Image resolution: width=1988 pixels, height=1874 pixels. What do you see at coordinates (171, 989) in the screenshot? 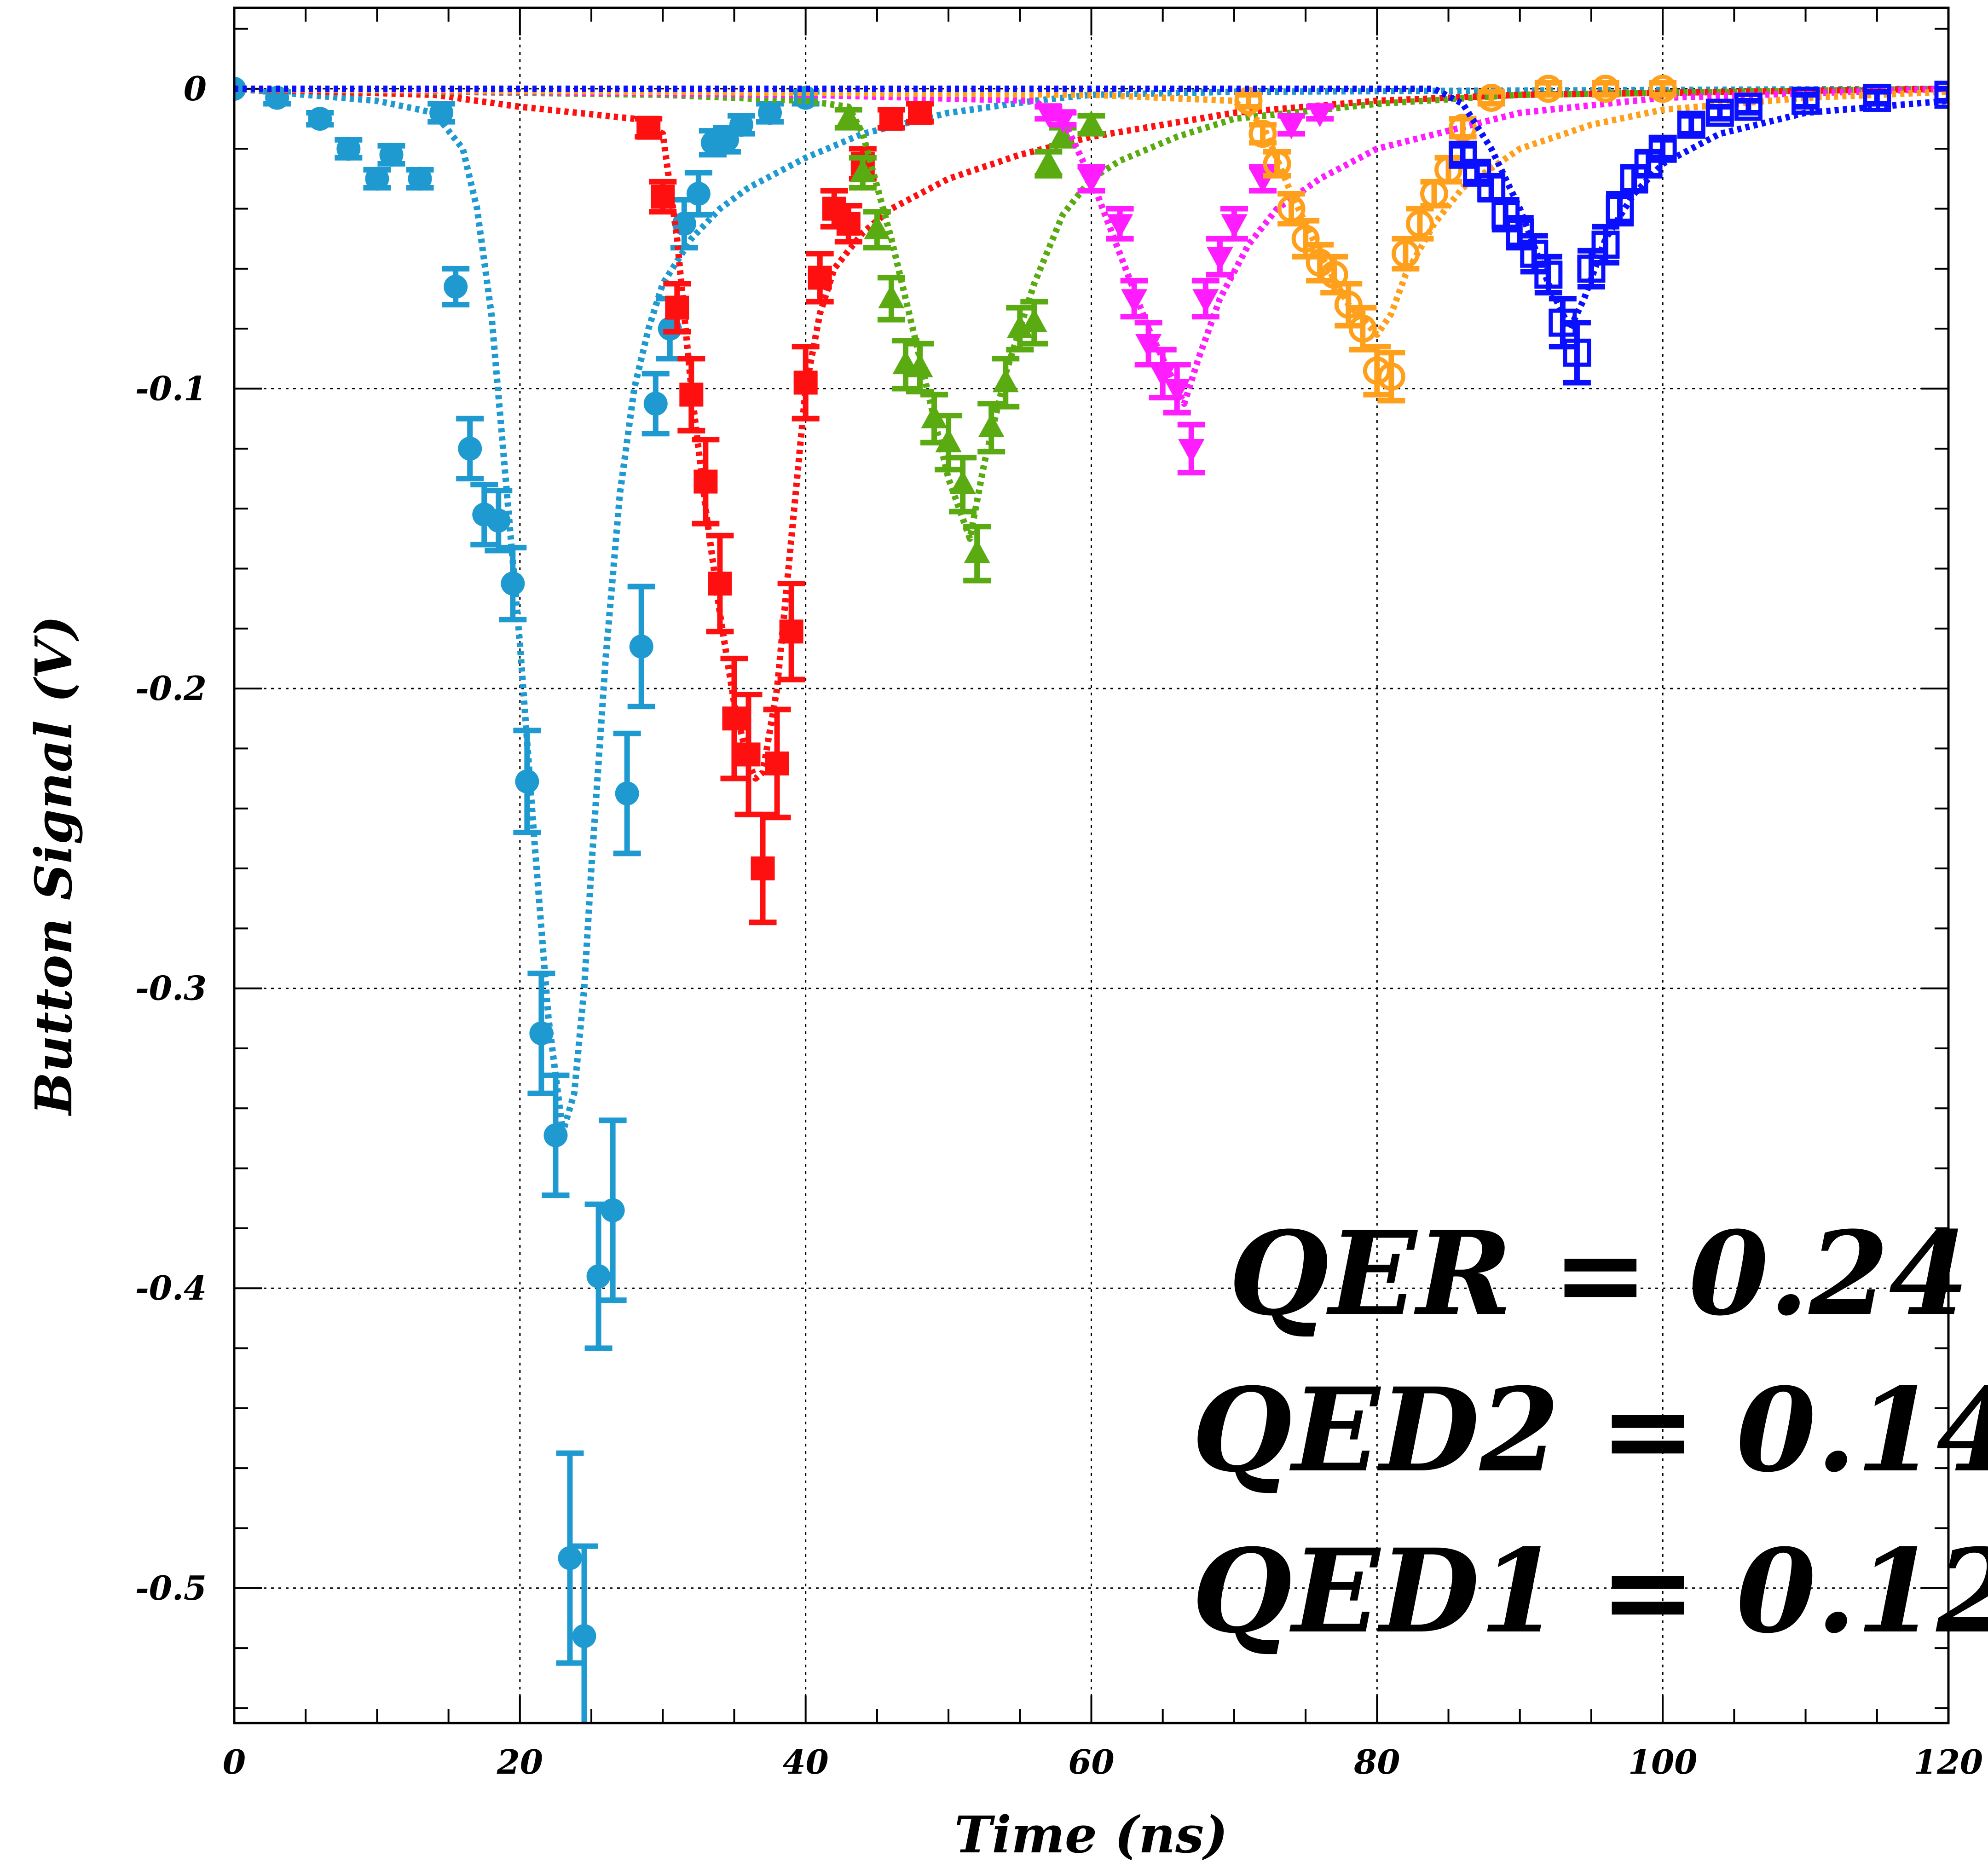
I see `y-tick-label: -0.3` at bounding box center [171, 989].